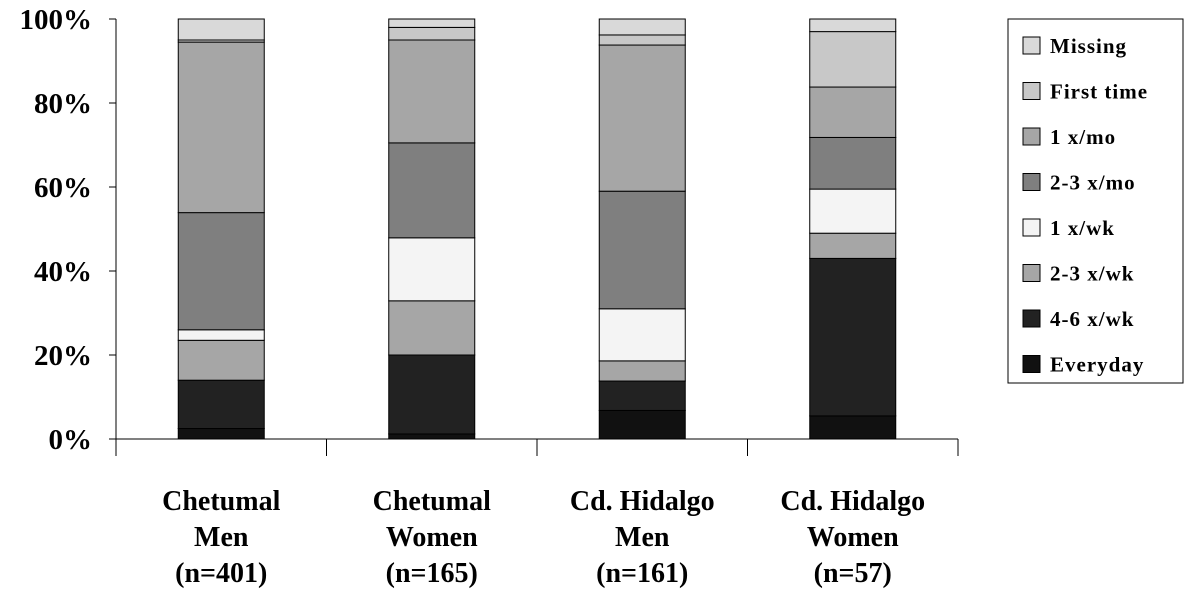  What do you see at coordinates (63, 272) in the screenshot?
I see `y-tick-label: 40%` at bounding box center [63, 272].